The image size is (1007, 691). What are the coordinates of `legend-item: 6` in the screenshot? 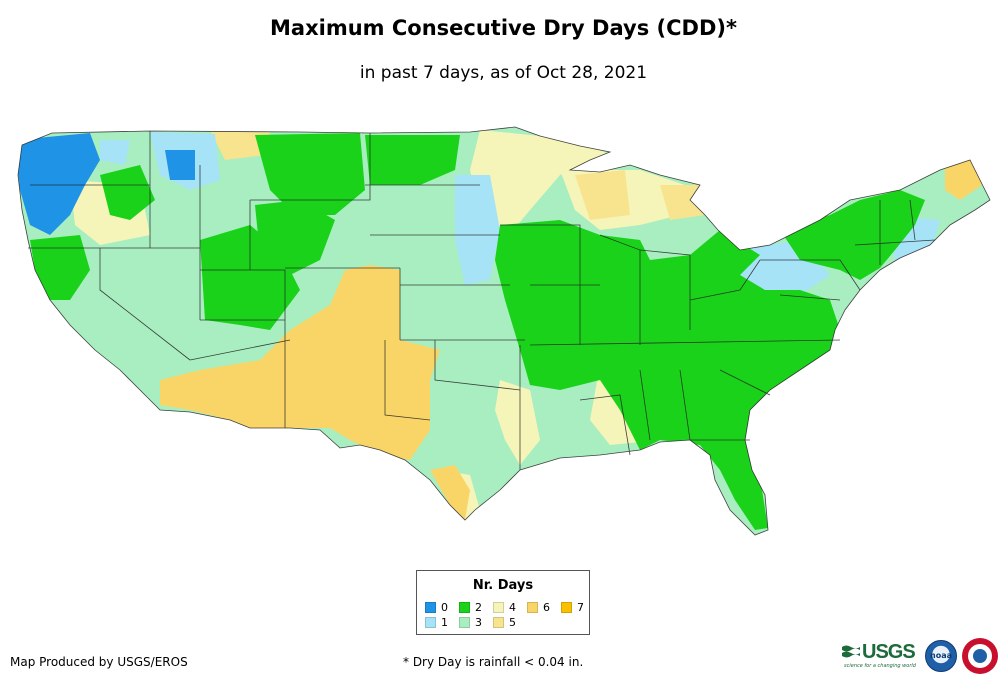 It's located at (538, 608).